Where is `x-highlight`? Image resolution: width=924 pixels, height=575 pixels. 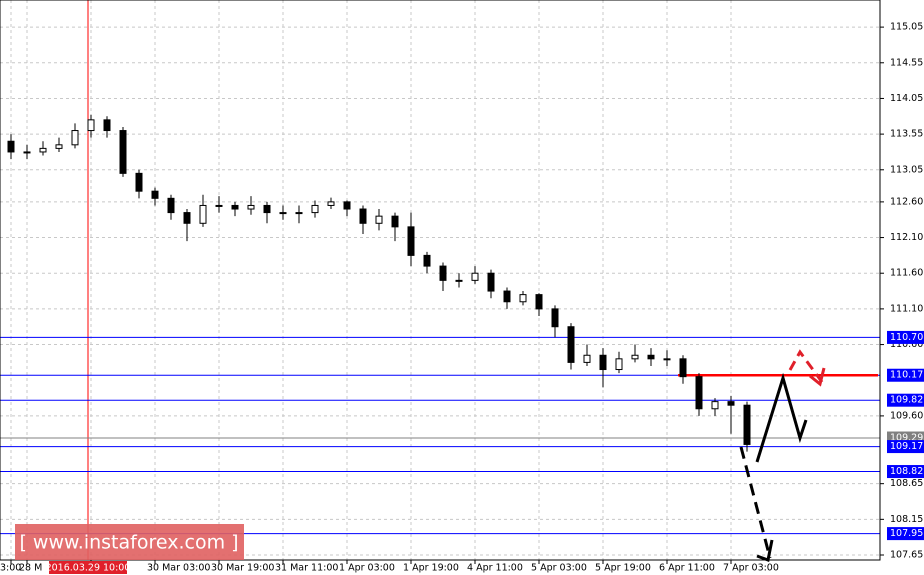 x-highlight is located at coordinates (88, 567).